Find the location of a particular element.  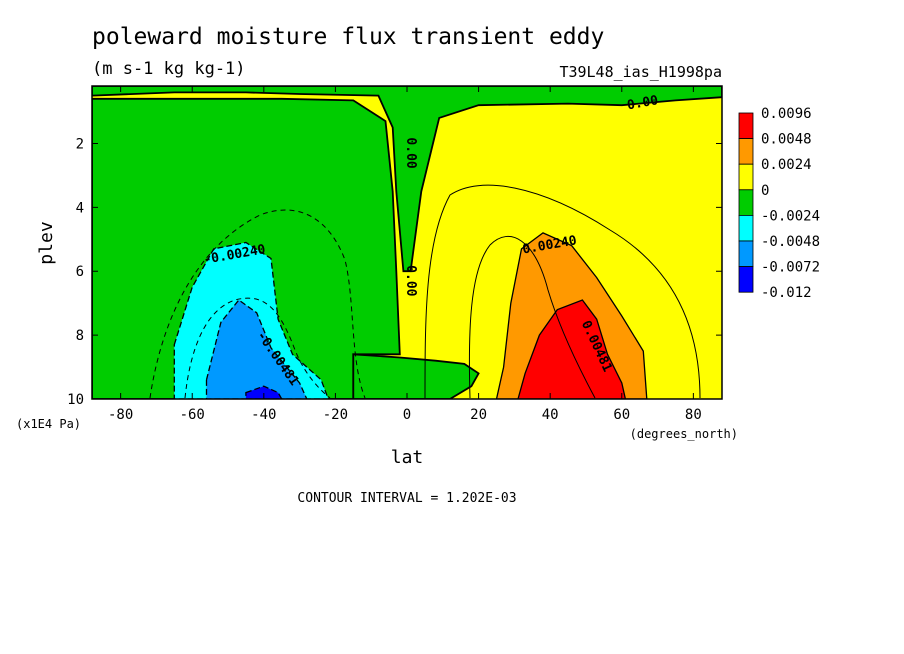

region-sh-dark-blue-core is located at coordinates (264, 392).